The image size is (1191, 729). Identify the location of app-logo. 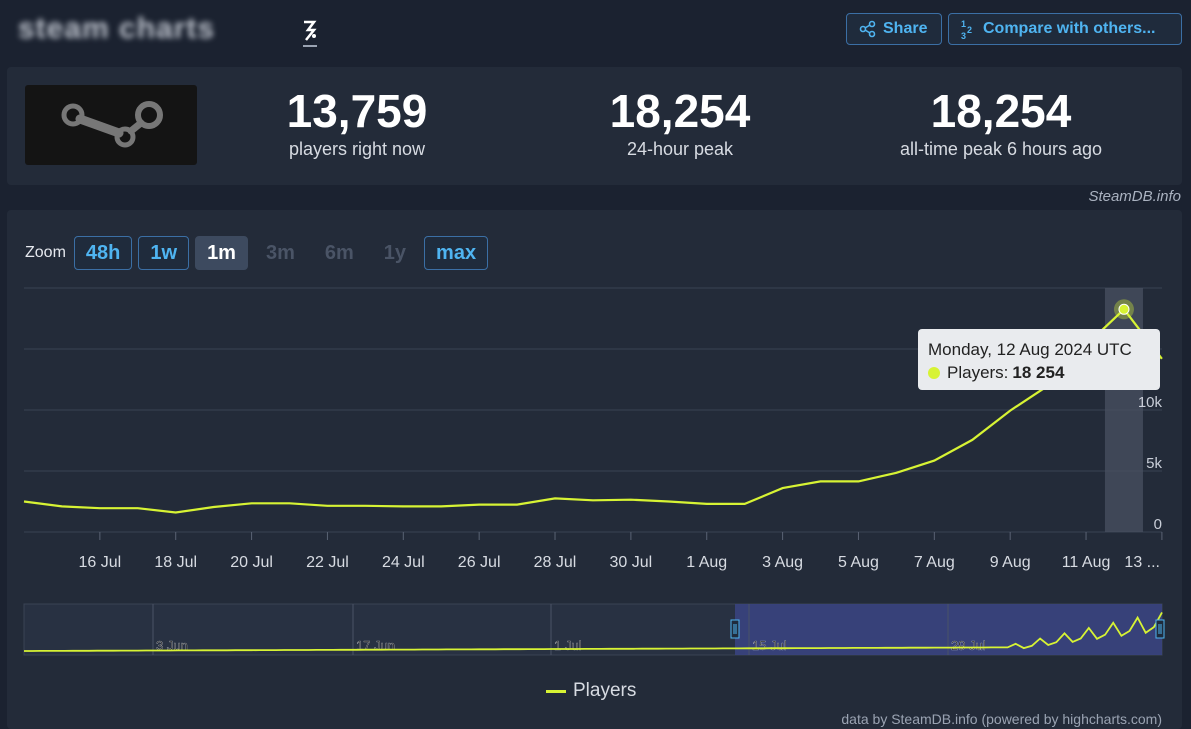
(111, 125).